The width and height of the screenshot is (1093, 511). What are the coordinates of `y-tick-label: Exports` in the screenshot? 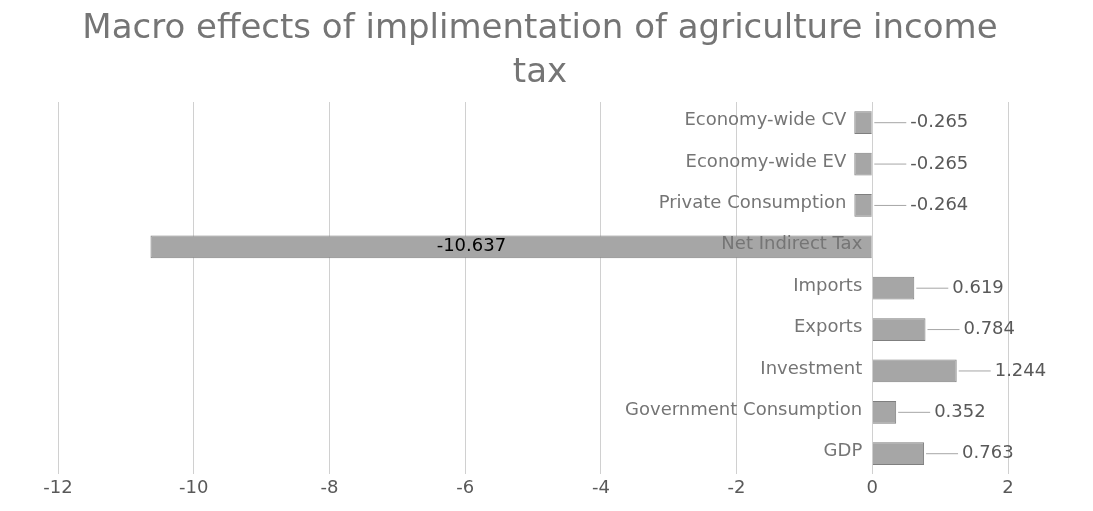 It's located at (828, 326).